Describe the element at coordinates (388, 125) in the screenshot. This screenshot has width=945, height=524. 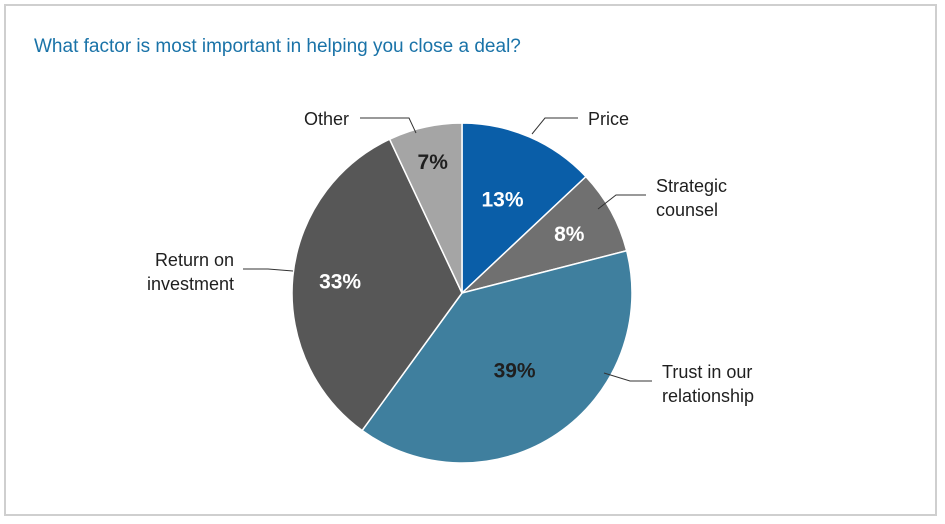
I see `leader-line-other` at that location.